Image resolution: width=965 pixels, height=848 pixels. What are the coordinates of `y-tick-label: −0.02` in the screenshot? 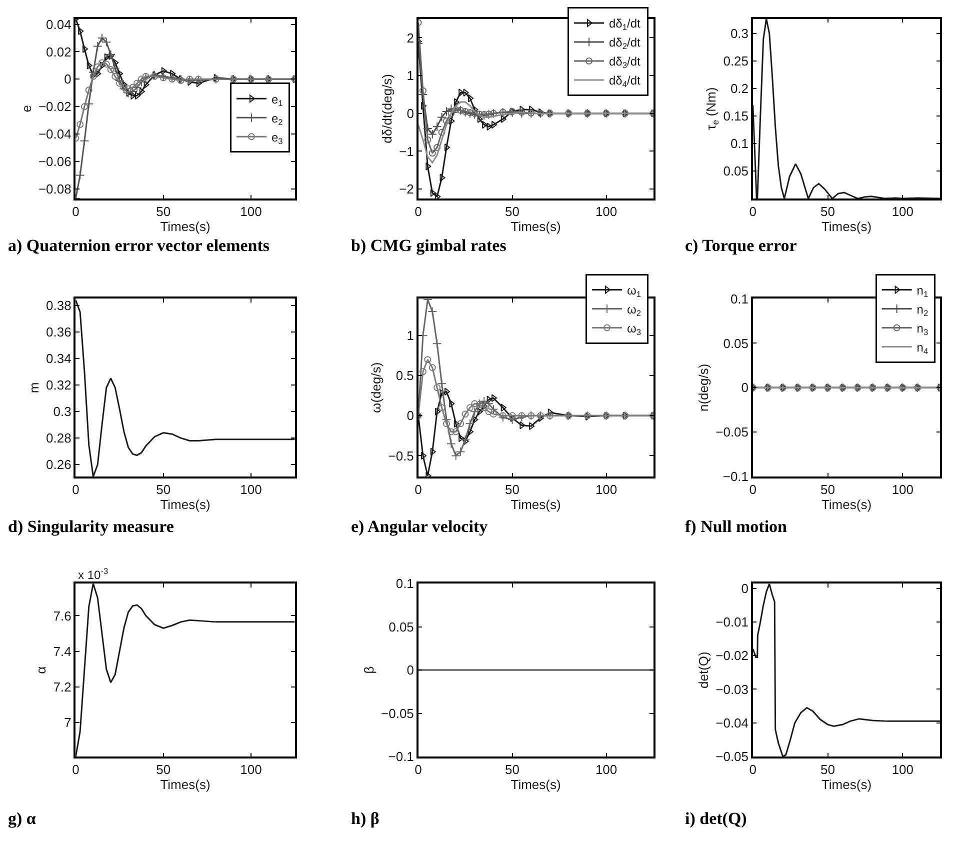 It's located at (55, 106).